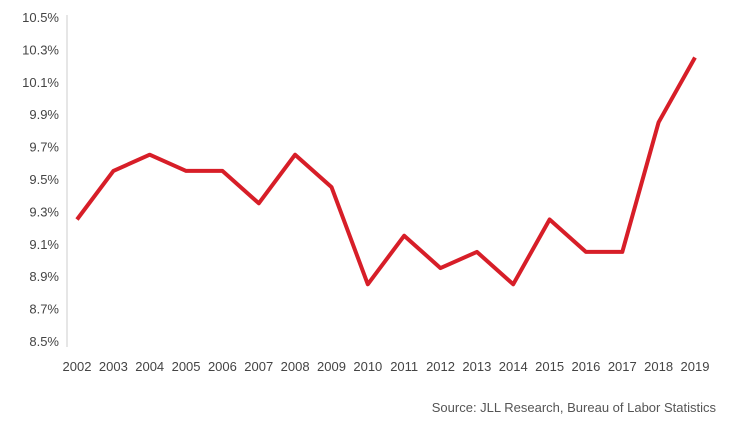 Image resolution: width=752 pixels, height=423 pixels. What do you see at coordinates (476, 366) in the screenshot?
I see `x-tick-label: 2013` at bounding box center [476, 366].